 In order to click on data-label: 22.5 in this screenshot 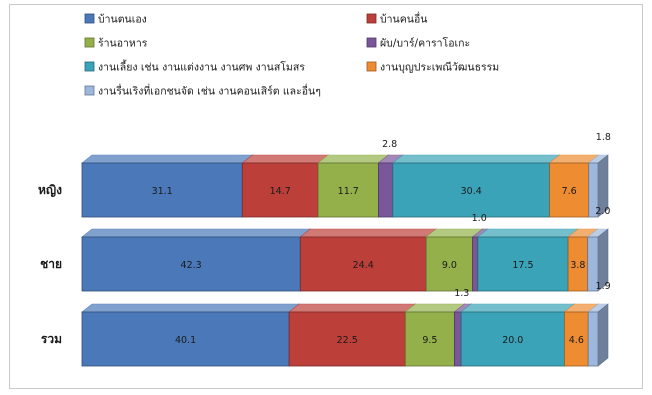, I will do `click(347, 340)`.